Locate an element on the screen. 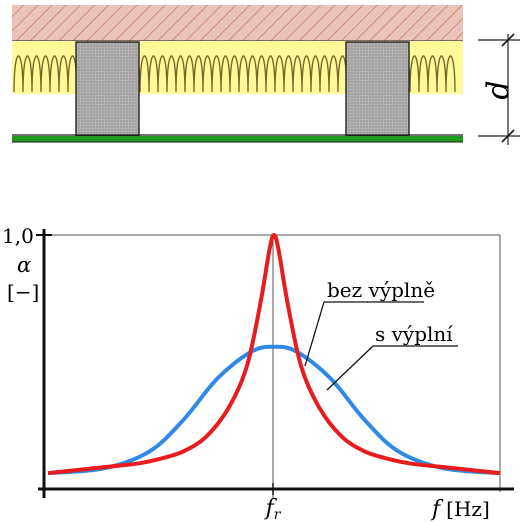 This screenshot has width=520, height=522. leader-s-vyplni is located at coordinates (350, 368).